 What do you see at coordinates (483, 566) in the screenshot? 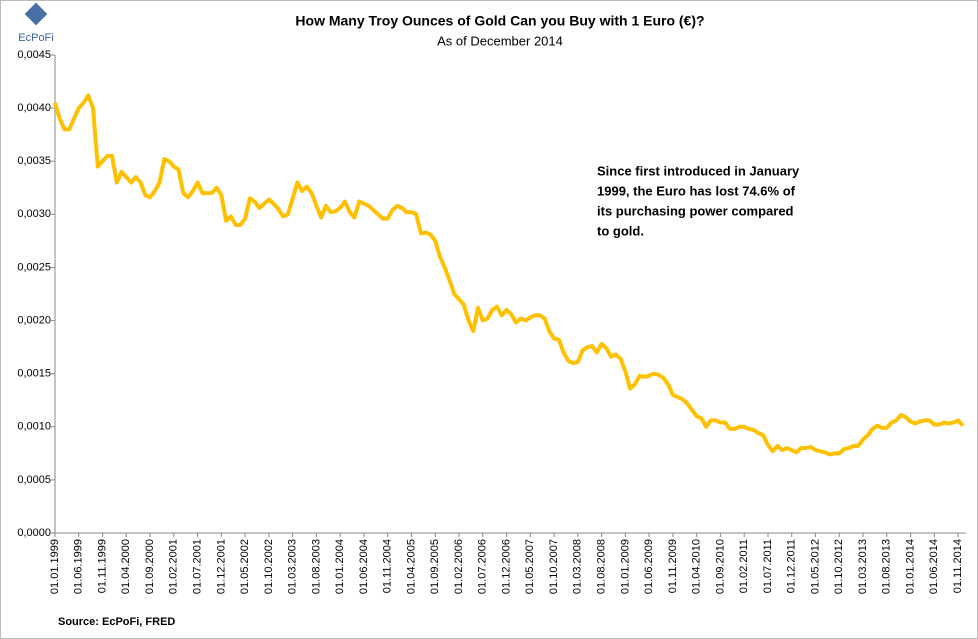
I see `x-tick-label: 01.07.2006` at bounding box center [483, 566].